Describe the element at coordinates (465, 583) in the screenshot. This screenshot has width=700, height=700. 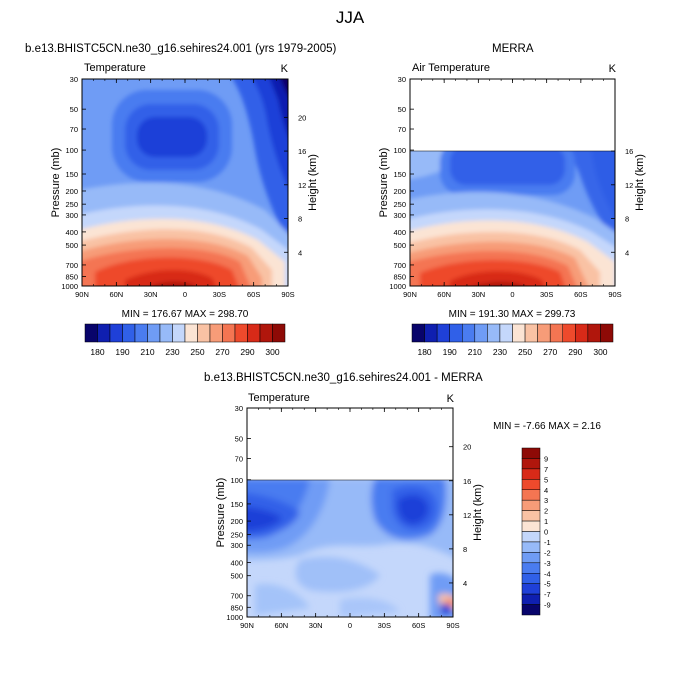
I see `y2-tick-label: 4` at that location.